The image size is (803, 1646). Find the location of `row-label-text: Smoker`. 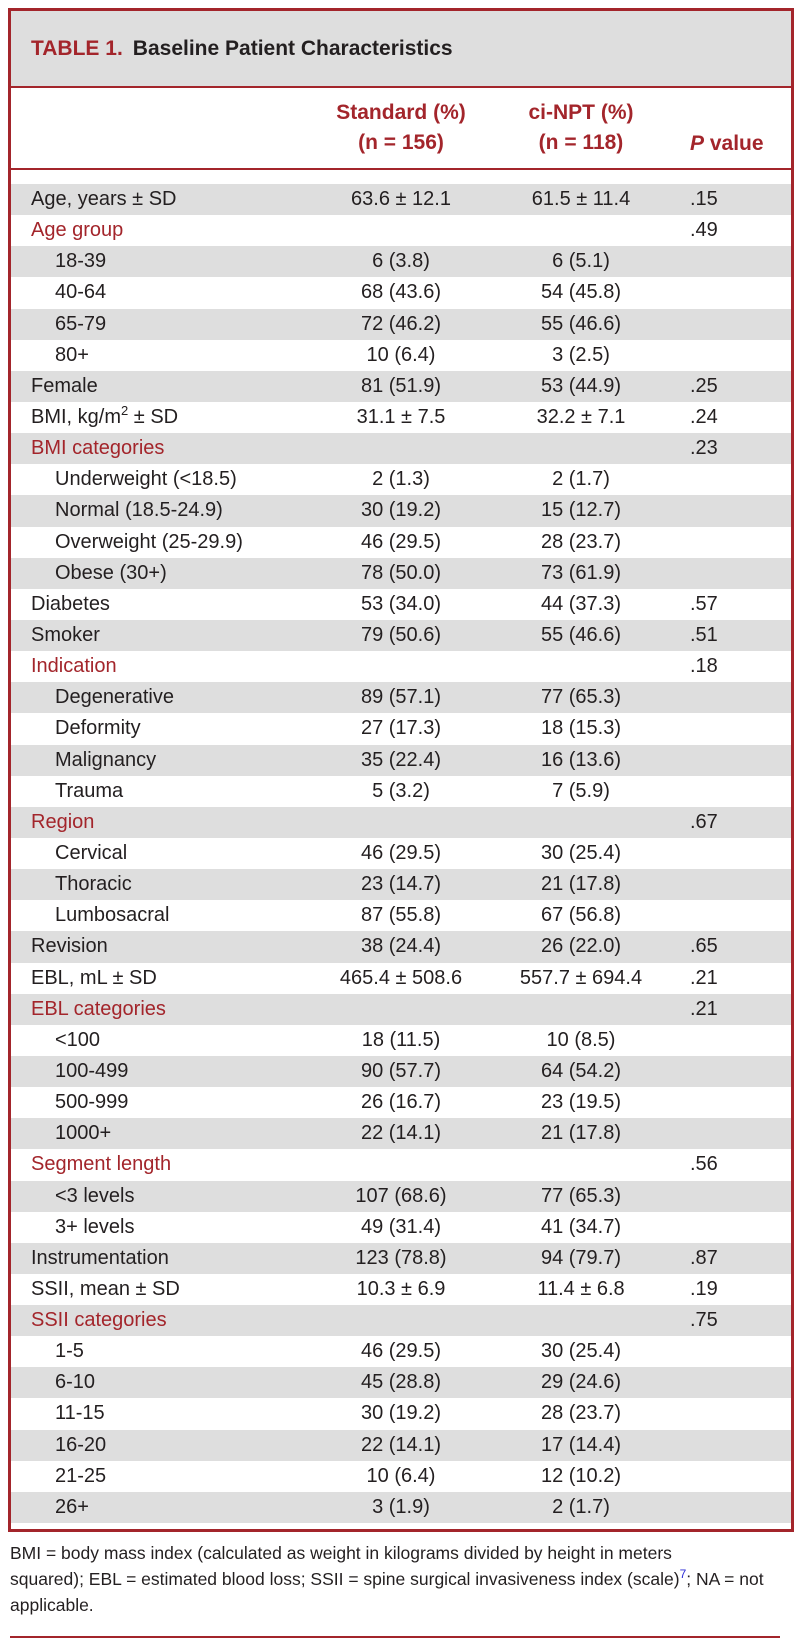

row-label-text: Smoker is located at coordinates (65, 634).